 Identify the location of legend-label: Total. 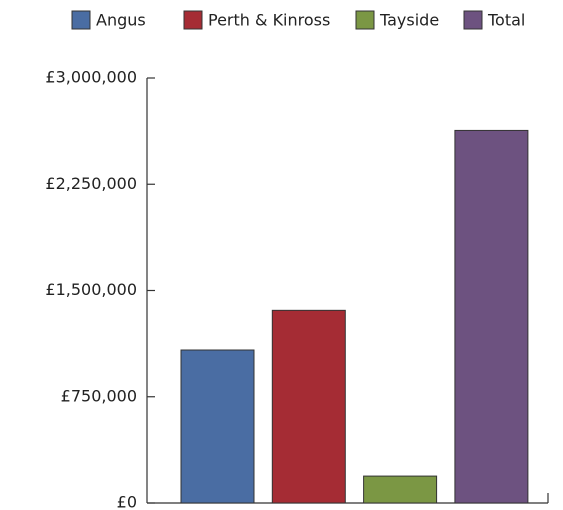
(506, 20).